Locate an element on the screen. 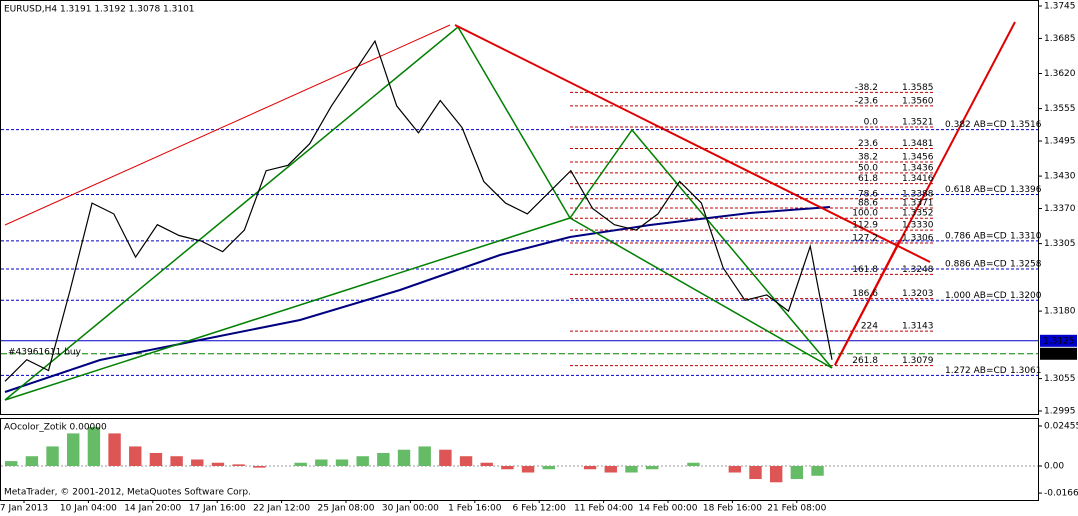  fib-ratio: 38.2 is located at coordinates (868, 158).